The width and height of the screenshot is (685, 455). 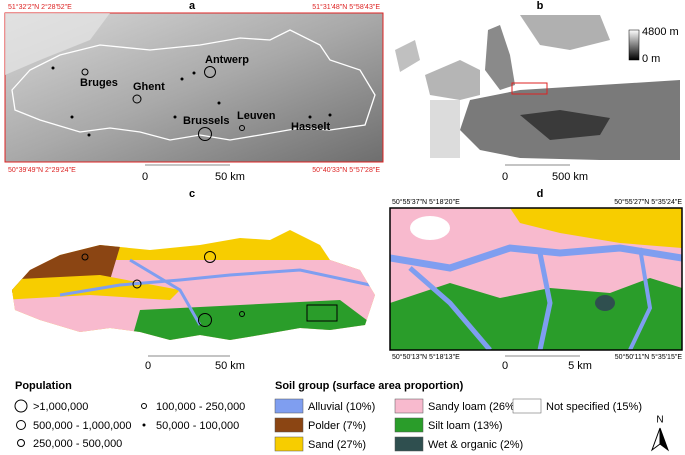 I want to click on coordinate: 50°55'27"N 5°35'24"E, so click(x=648, y=202).